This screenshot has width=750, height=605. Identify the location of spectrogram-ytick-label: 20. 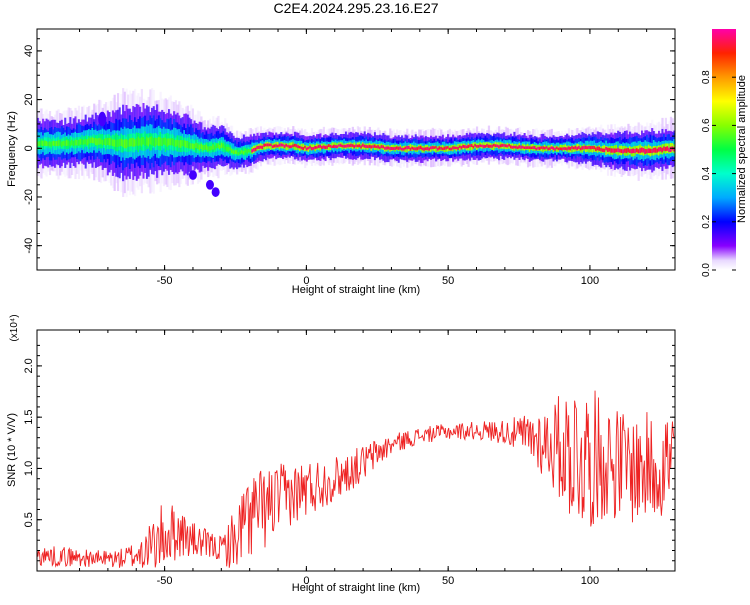
(29, 99).